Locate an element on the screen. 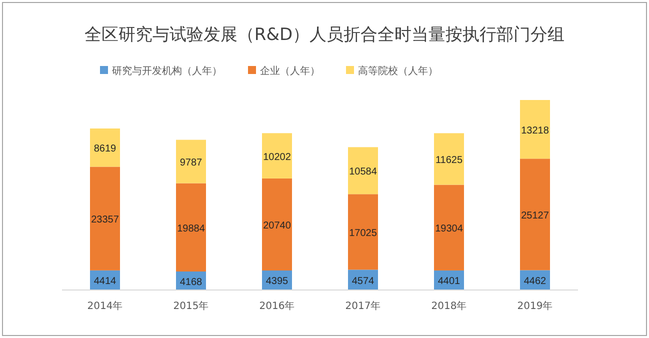 This screenshot has height=338, width=649. data-label: 10202 is located at coordinates (277, 157).